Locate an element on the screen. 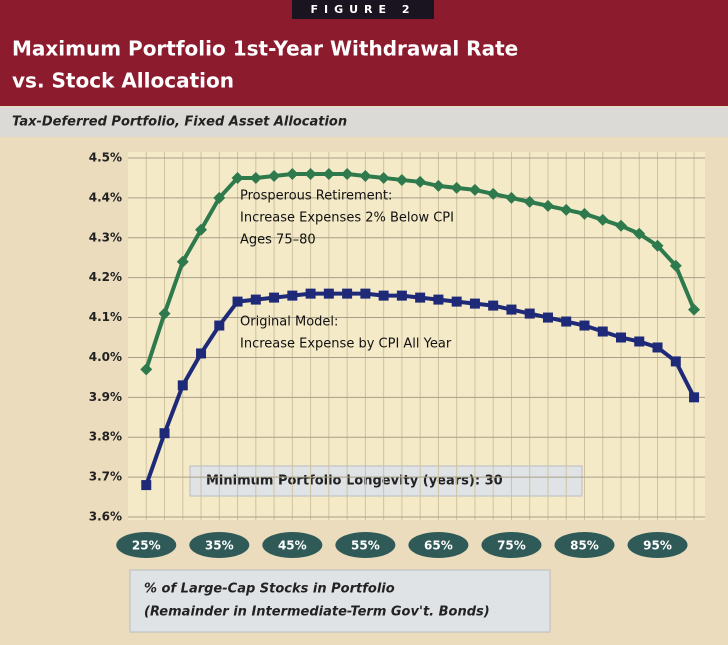  y-tick-label: 3.6% is located at coordinates (105, 517).